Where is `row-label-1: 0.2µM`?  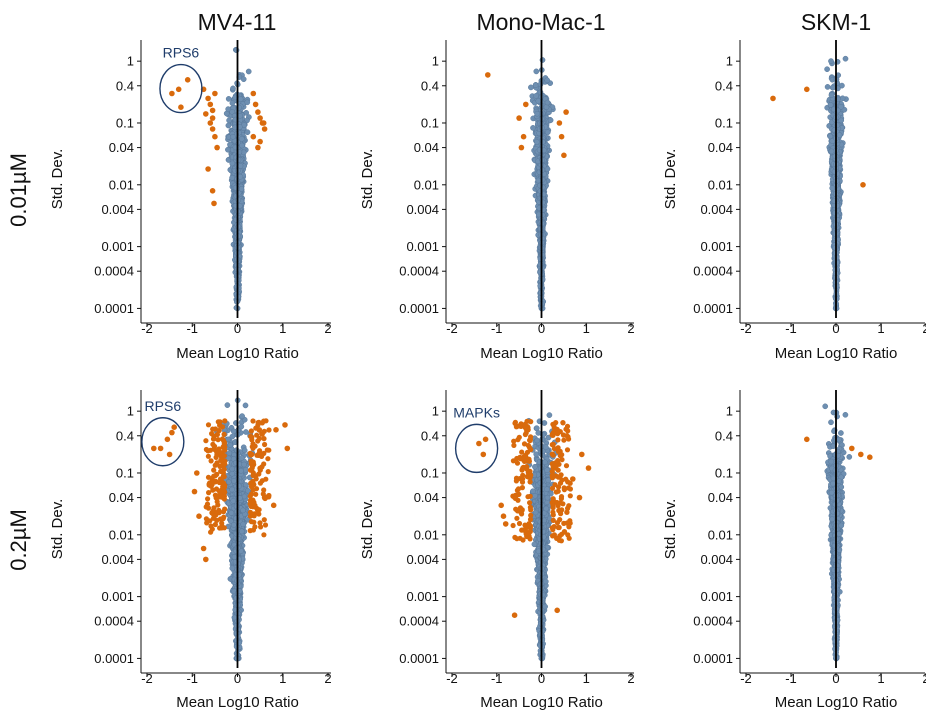 row-label-1: 0.2µM is located at coordinates (18, 540).